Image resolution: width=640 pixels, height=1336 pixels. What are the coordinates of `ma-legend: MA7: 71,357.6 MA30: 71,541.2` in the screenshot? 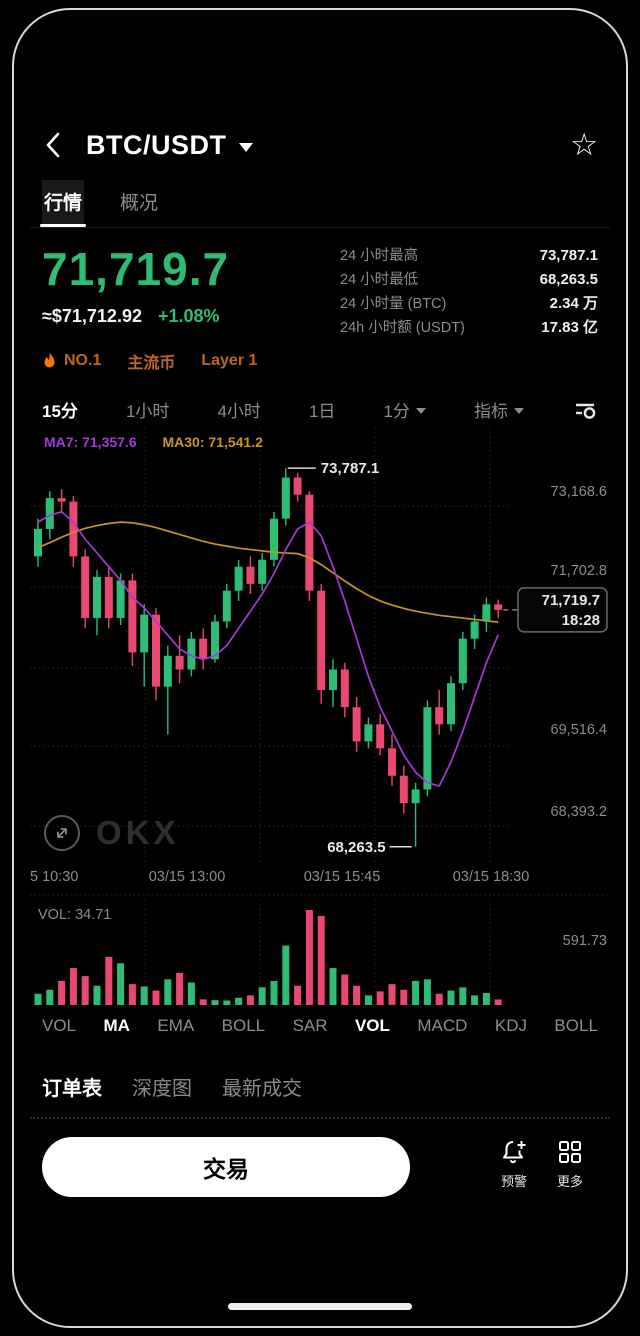 It's located at (153, 442).